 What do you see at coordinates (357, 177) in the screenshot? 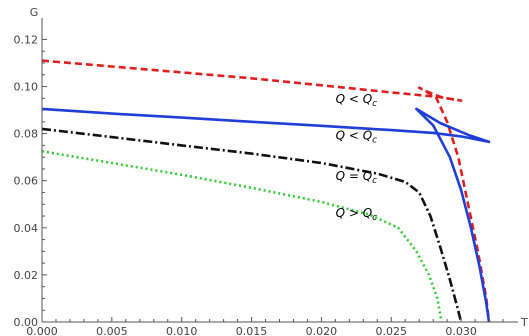
I see `annotation-label-3: Q = Qc` at bounding box center [357, 177].